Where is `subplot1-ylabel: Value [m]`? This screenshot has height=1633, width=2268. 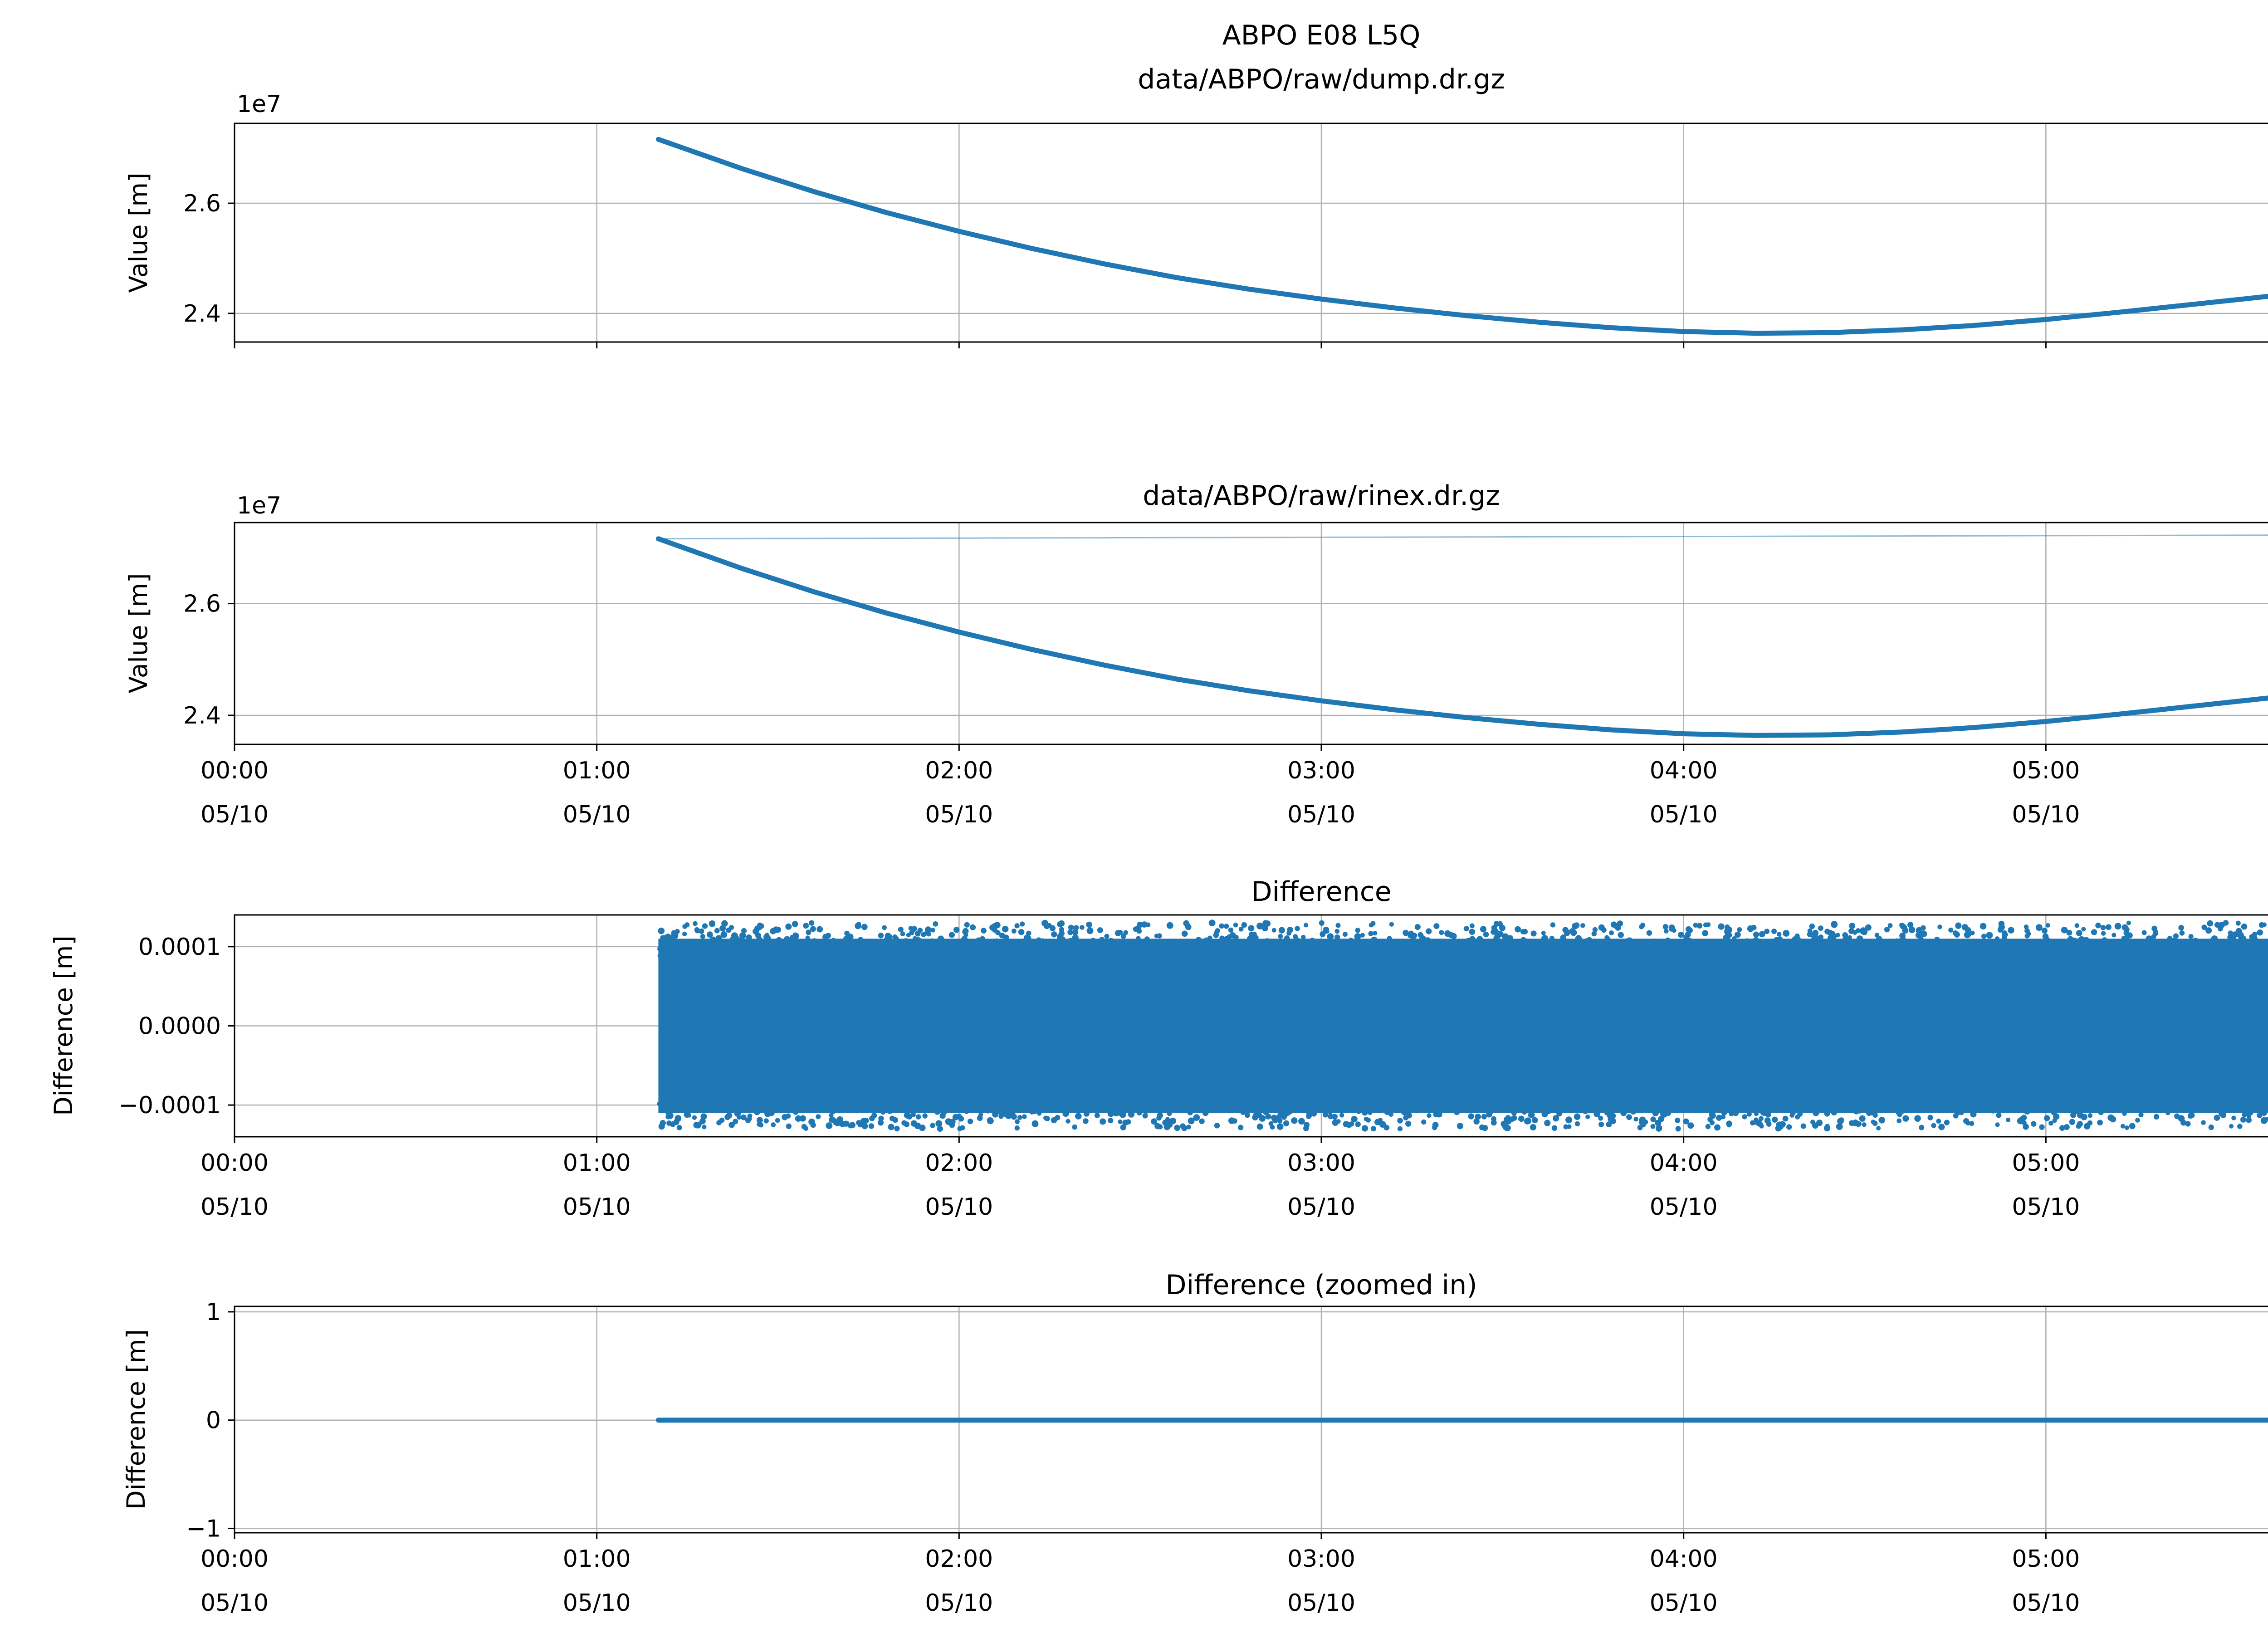
subplot1-ylabel: Value [m] is located at coordinates (139, 232).